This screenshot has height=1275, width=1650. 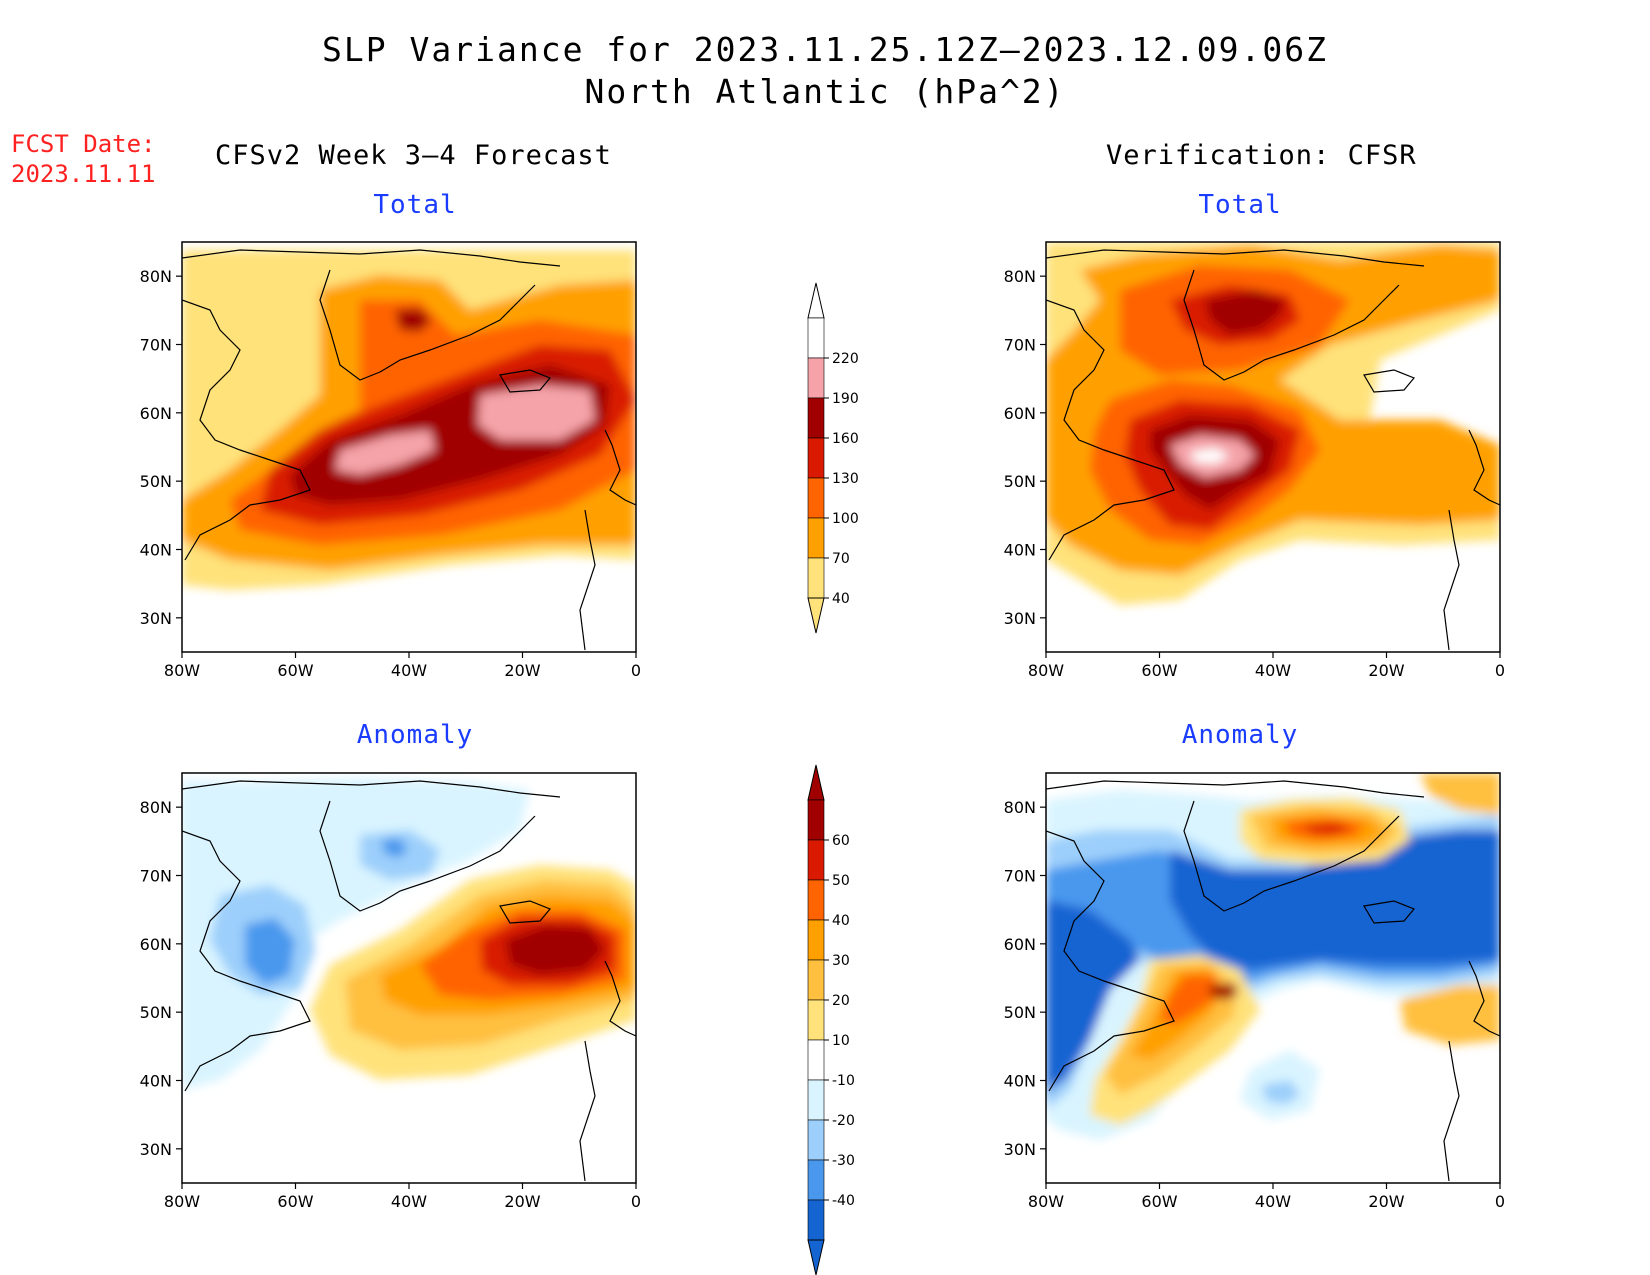 I want to click on contour-190a, so click(x=536, y=412).